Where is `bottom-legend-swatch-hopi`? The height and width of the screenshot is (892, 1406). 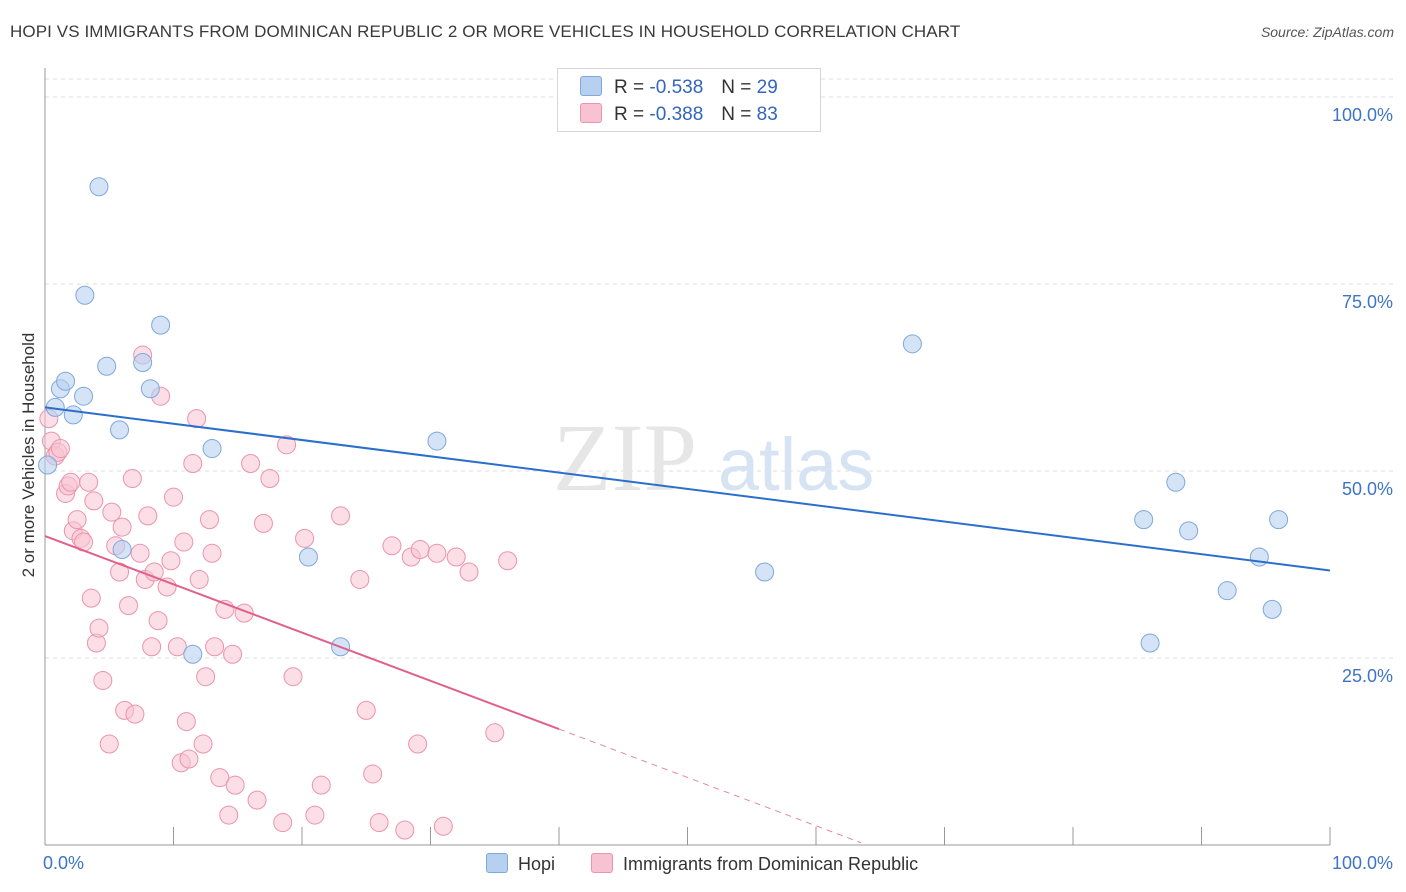 bottom-legend-swatch-hopi is located at coordinates (497, 863).